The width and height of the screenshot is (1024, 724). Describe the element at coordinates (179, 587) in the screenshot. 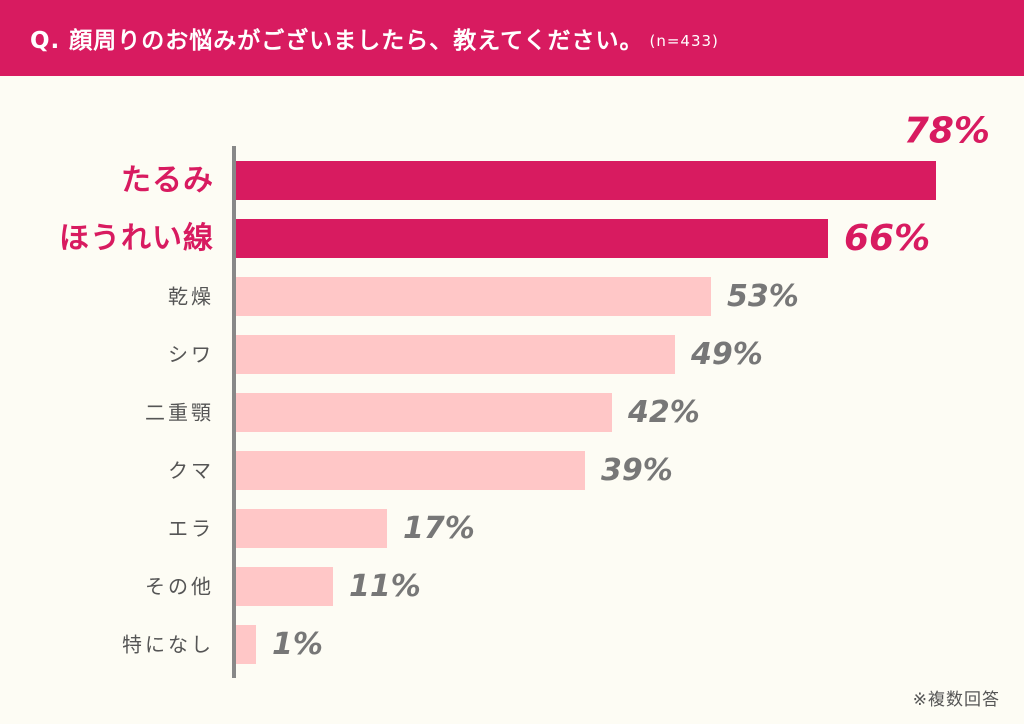

I see `category-label: その他` at that location.